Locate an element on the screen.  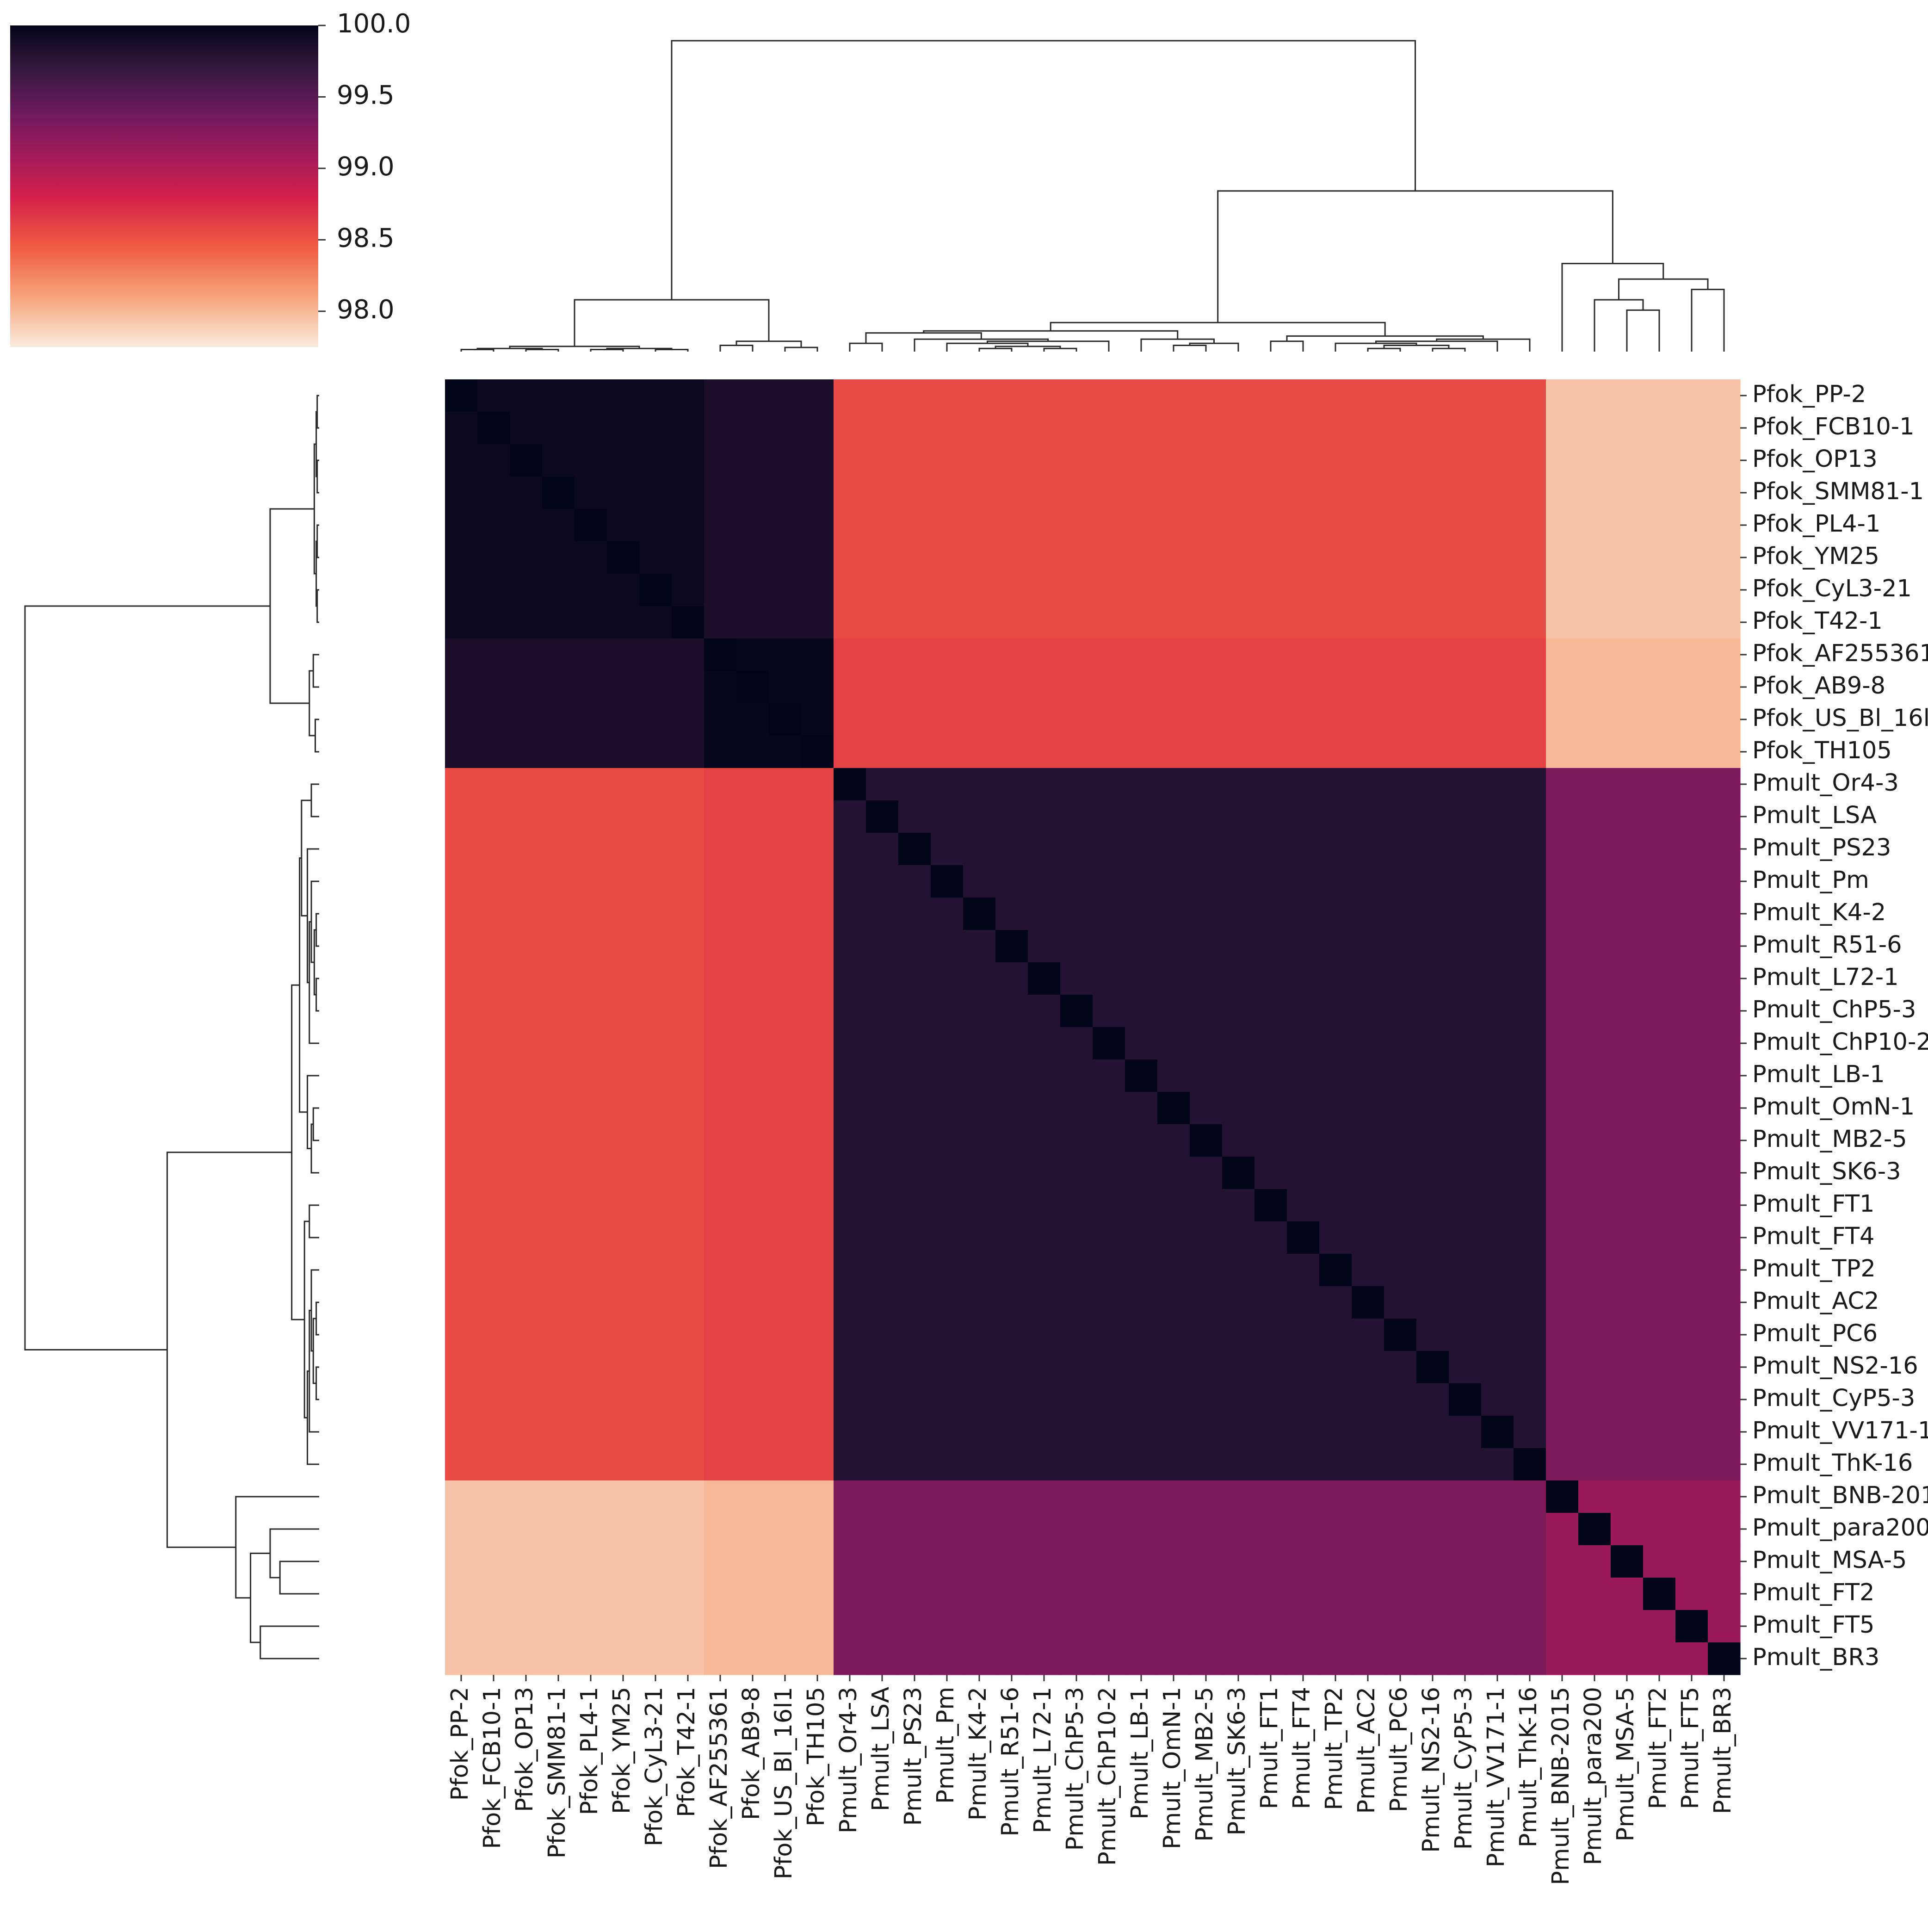
x-tick-label-pmult-bnb-2015: Pmult_BNB-2015 is located at coordinates (1561, 1786).